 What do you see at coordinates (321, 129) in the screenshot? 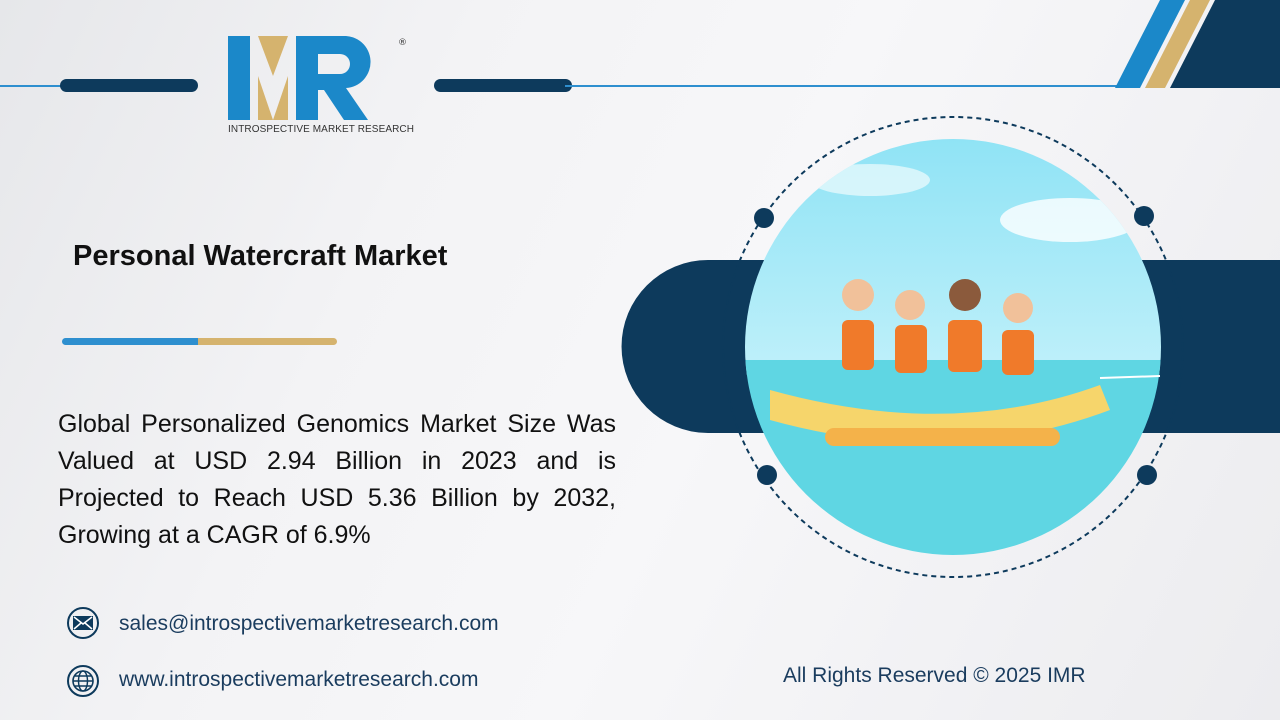
I see `logo-tagline: INTROSPECTIVE MARKET RESEARCH` at bounding box center [321, 129].